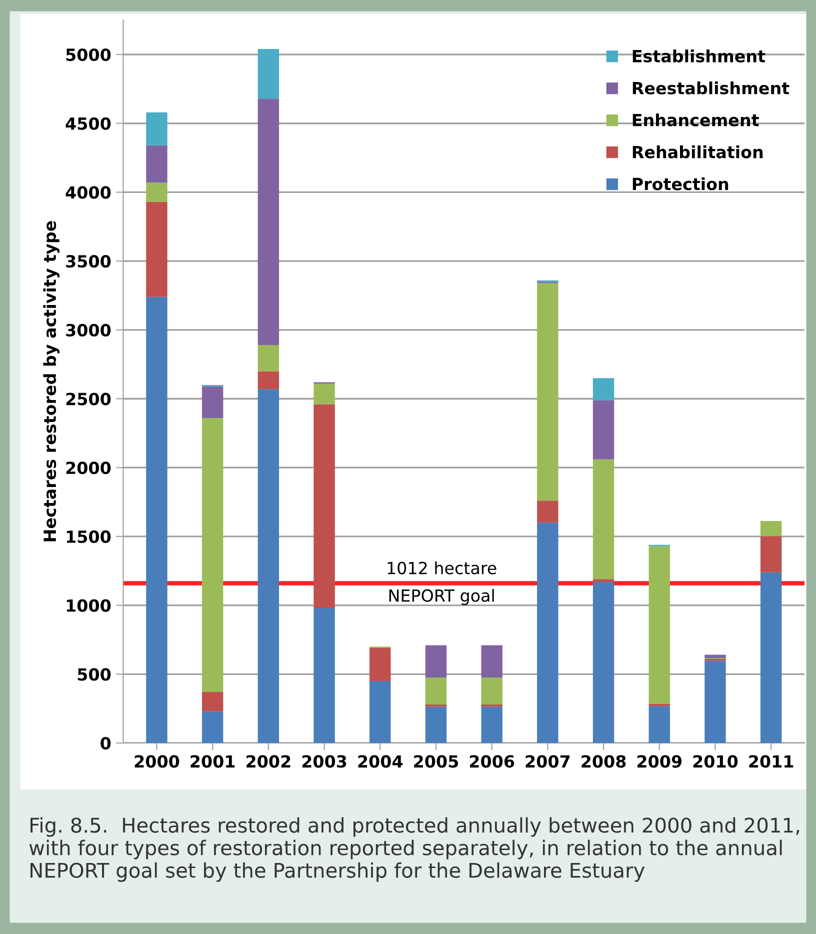  What do you see at coordinates (436, 761) in the screenshot?
I see `x-tick-label: 2005` at bounding box center [436, 761].